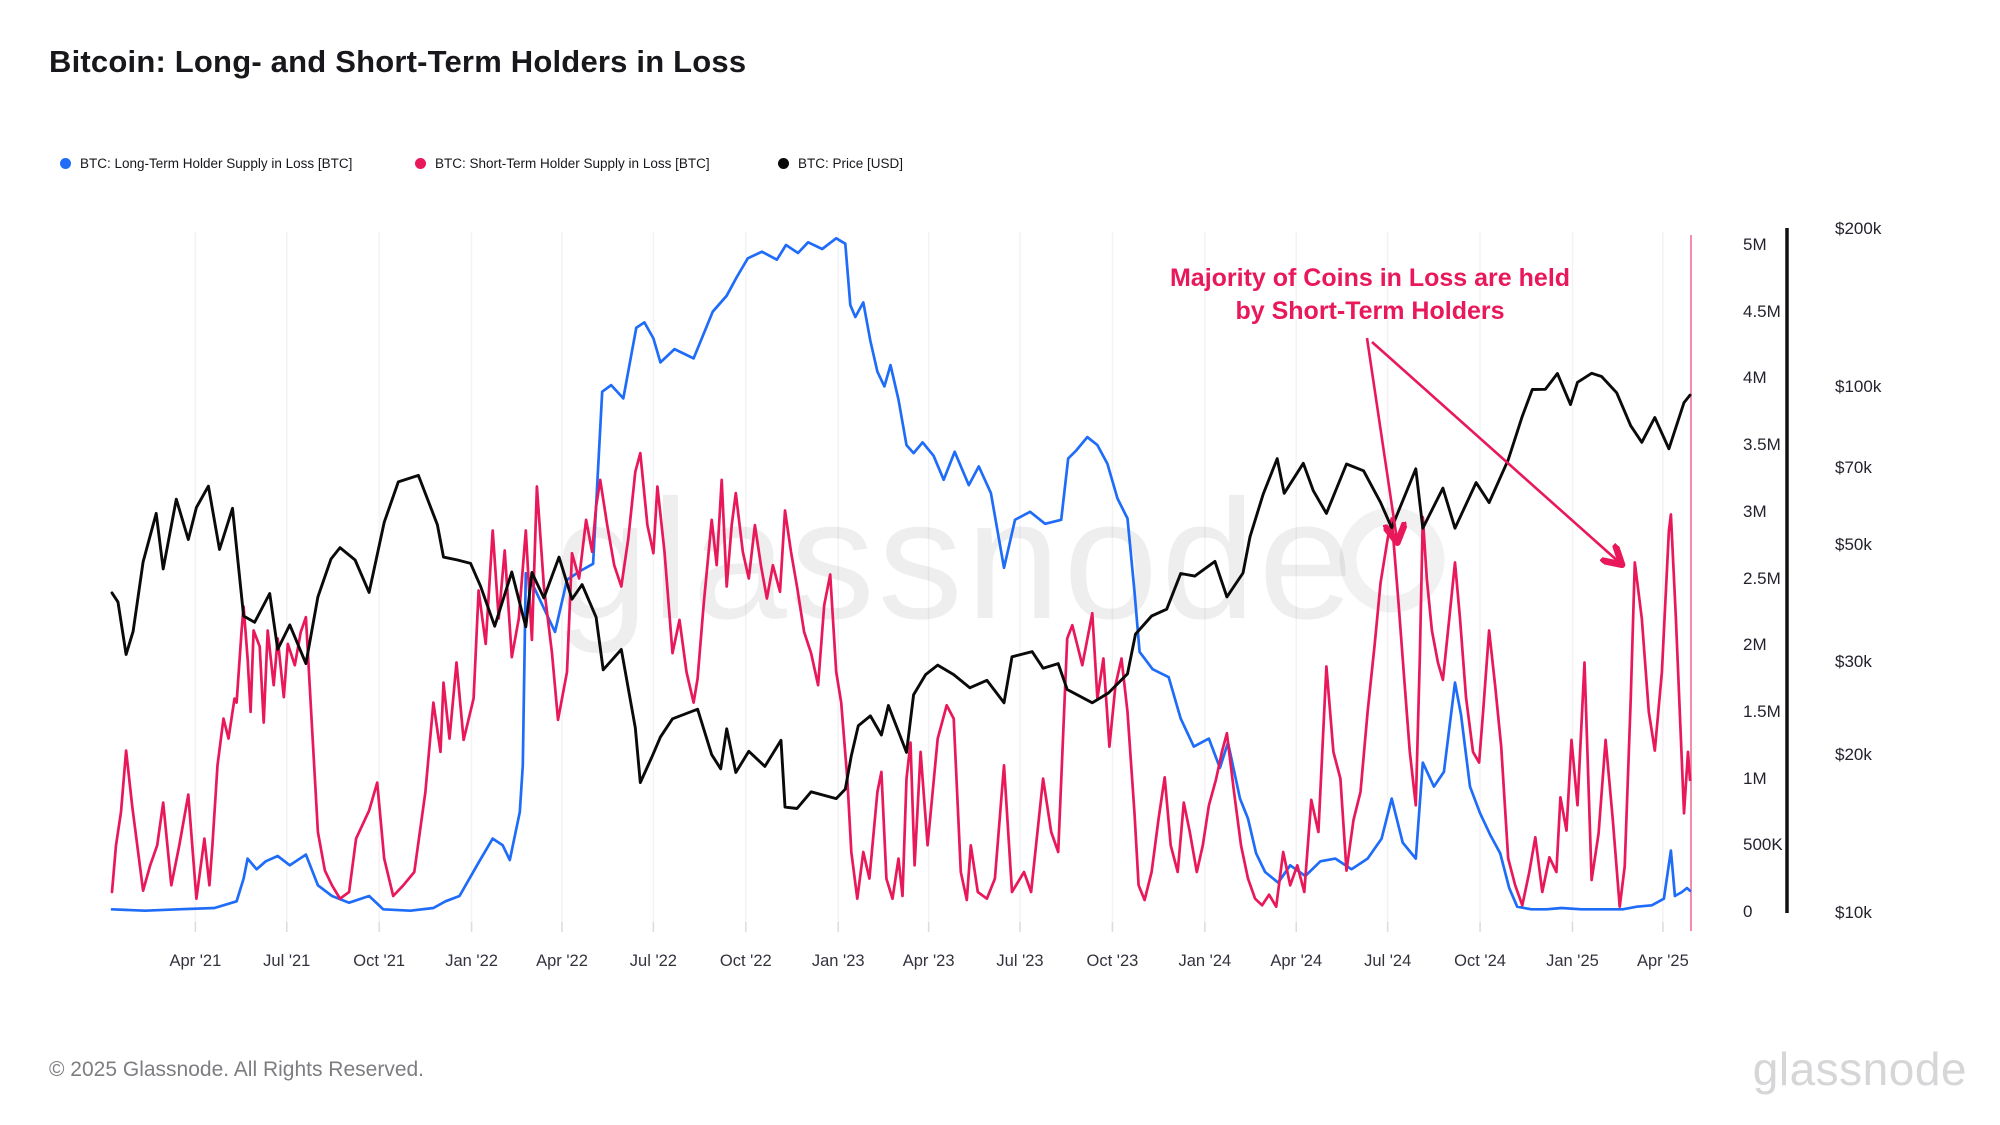 The image size is (2000, 1125). Describe the element at coordinates (1853, 545) in the screenshot. I see `price-tick-label: $50k` at that location.